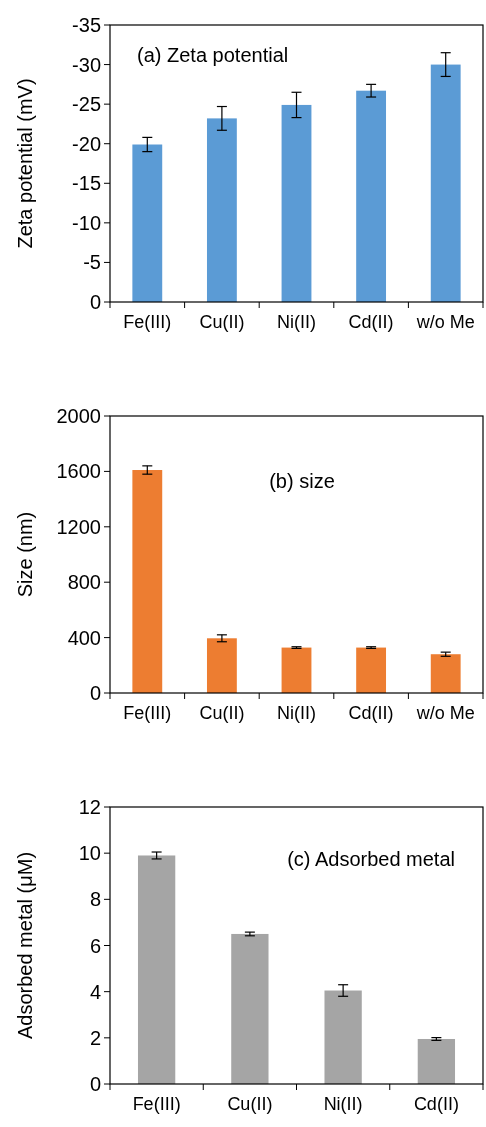 The image size is (486, 1127). I want to click on annotation: (c) Adsorbed metal, so click(371, 859).